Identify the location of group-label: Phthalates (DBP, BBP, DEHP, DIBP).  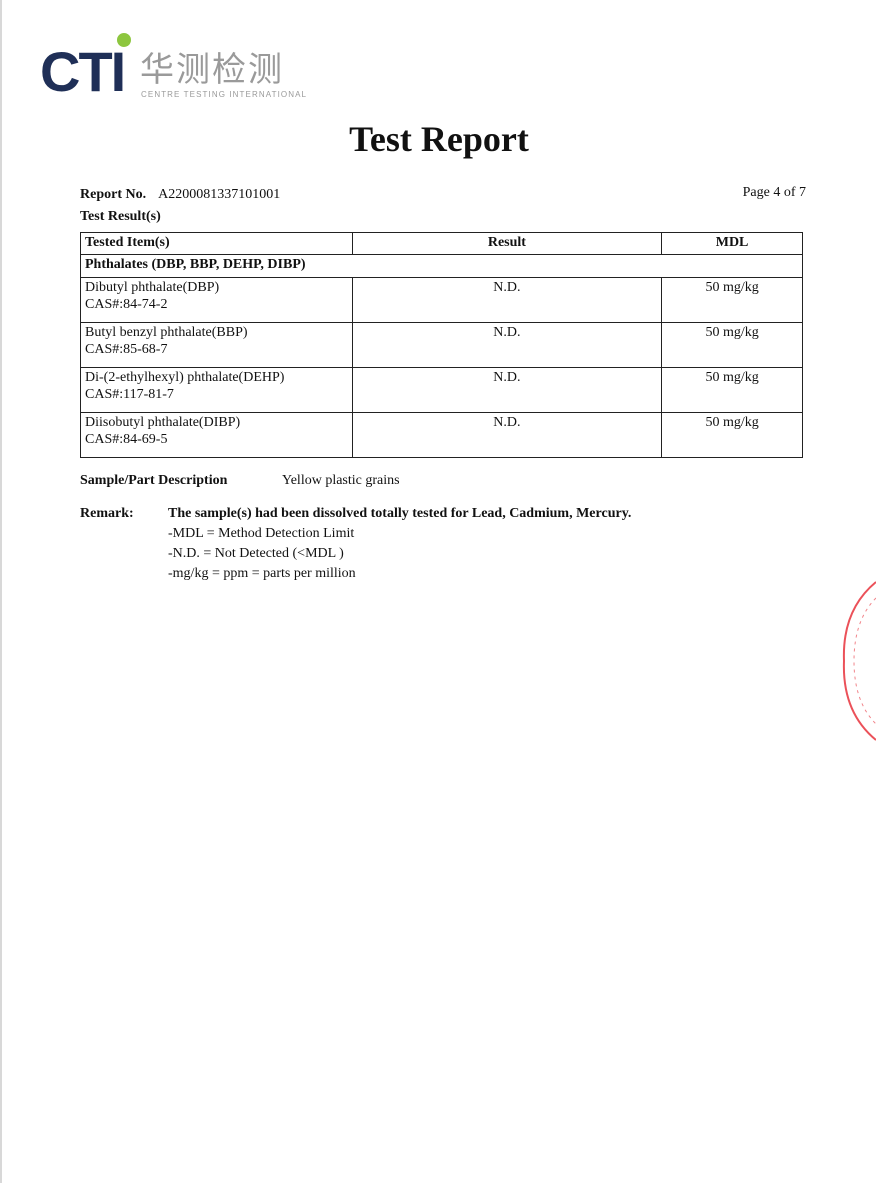
(441, 266).